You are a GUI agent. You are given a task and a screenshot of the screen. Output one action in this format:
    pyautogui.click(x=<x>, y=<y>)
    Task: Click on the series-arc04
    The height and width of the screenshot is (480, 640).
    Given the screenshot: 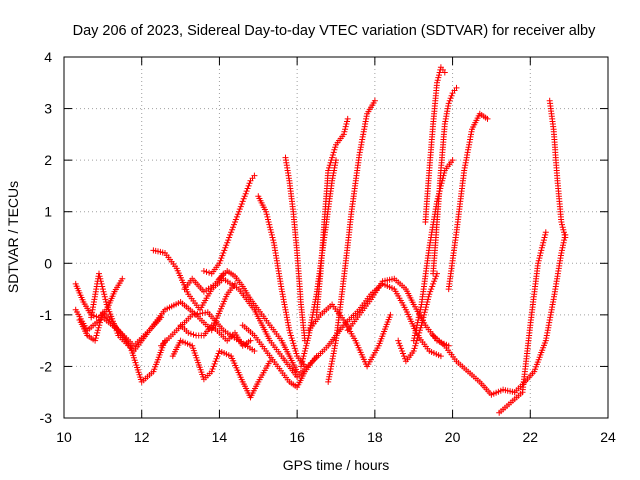 What is the action you would take?
    pyautogui.click(x=163, y=312)
    